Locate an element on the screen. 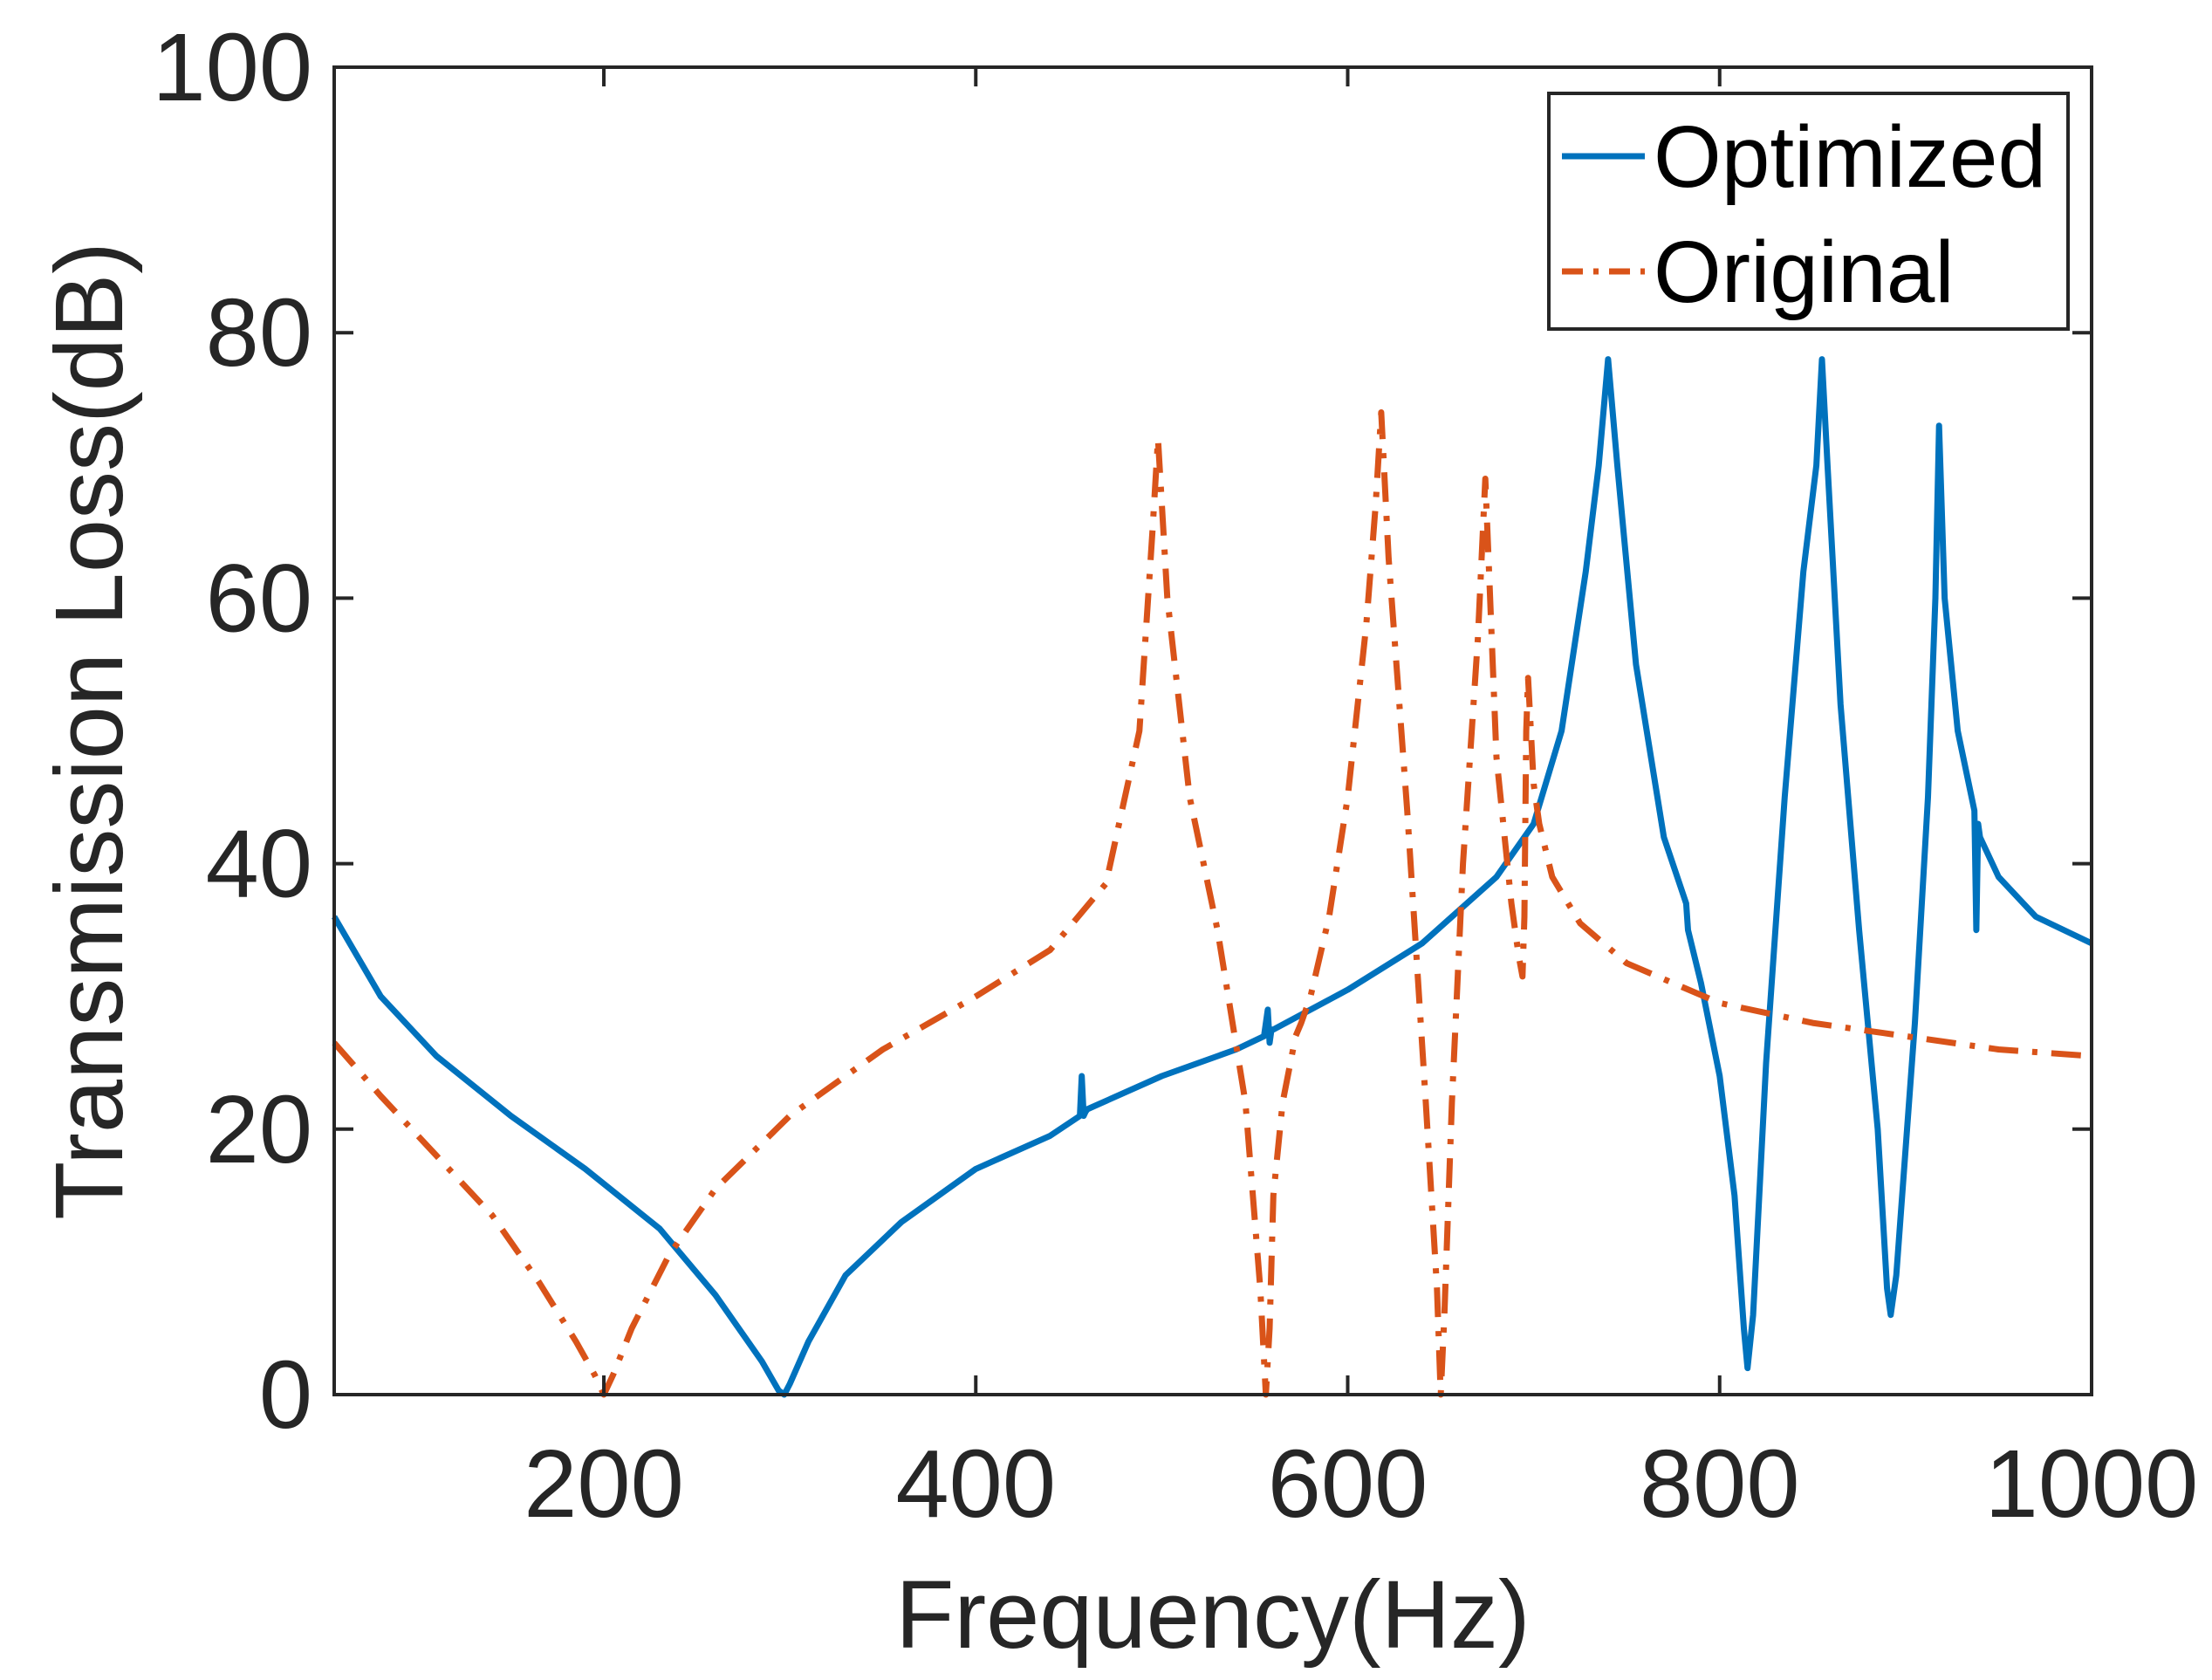  legend: Optimized Original is located at coordinates (1808, 211).